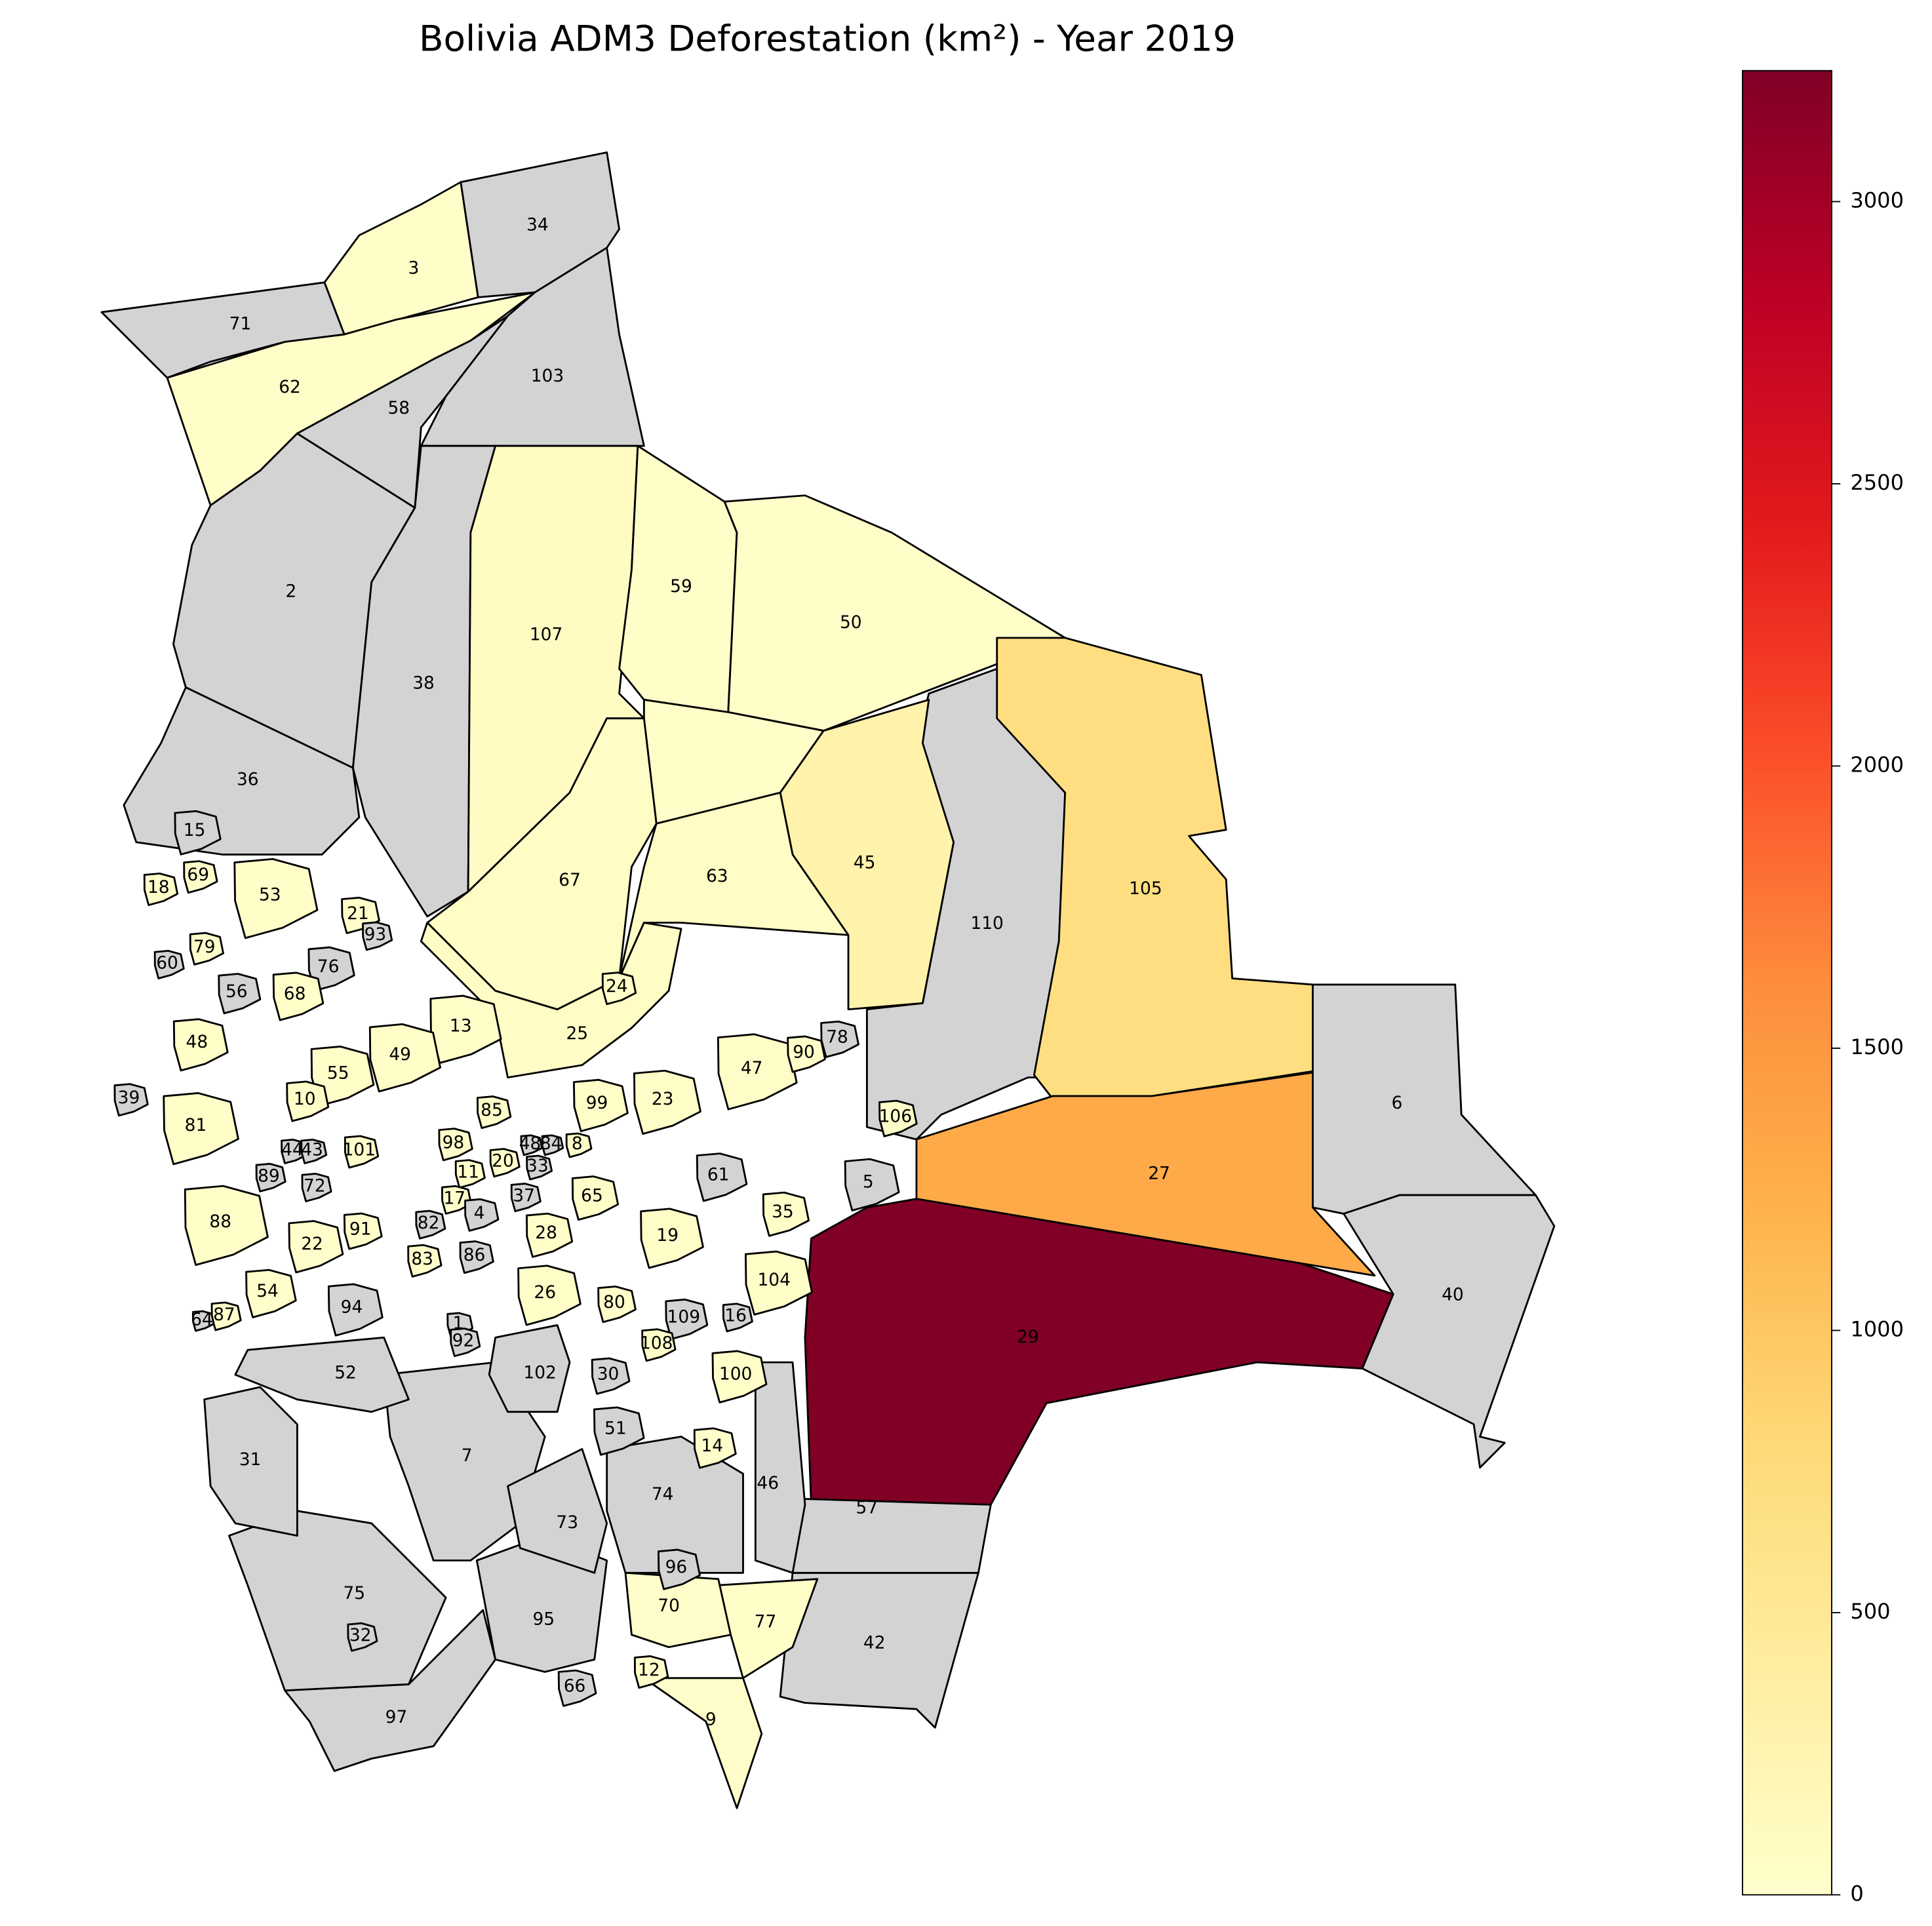 The width and height of the screenshot is (1932, 1926). What do you see at coordinates (752, 1068) in the screenshot?
I see `region-label: 47` at bounding box center [752, 1068].